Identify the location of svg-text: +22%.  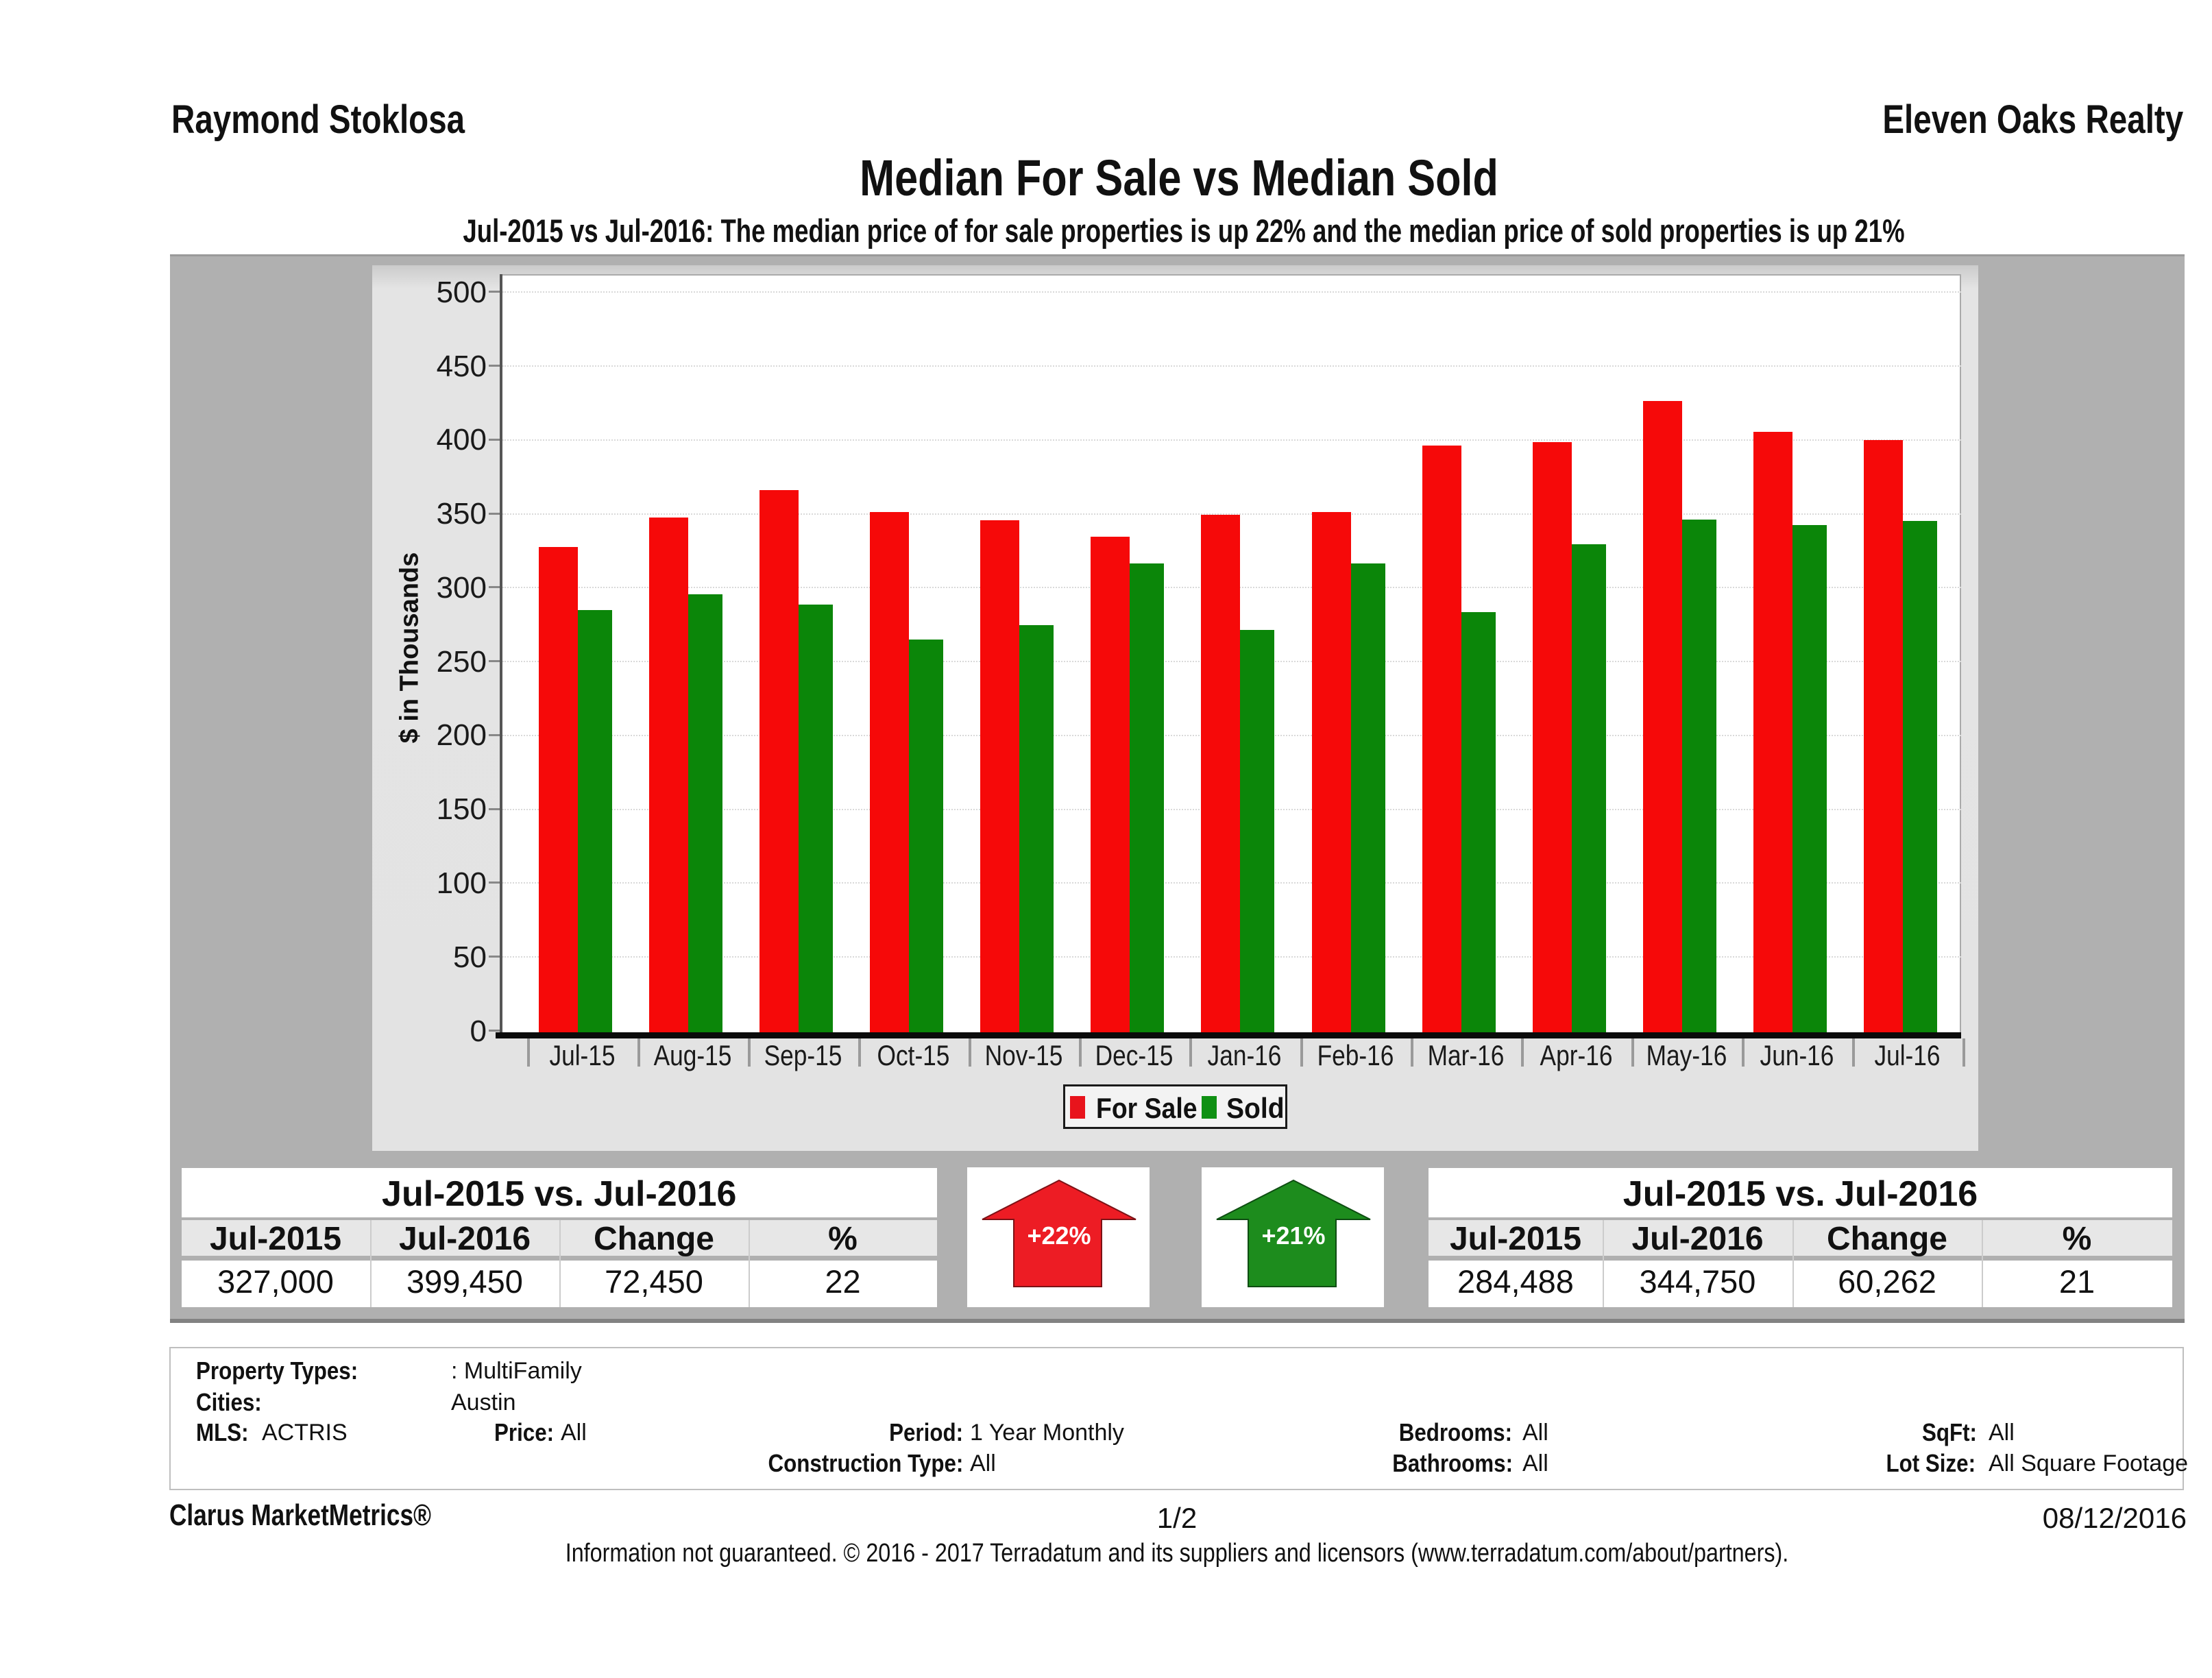
(1059, 1235).